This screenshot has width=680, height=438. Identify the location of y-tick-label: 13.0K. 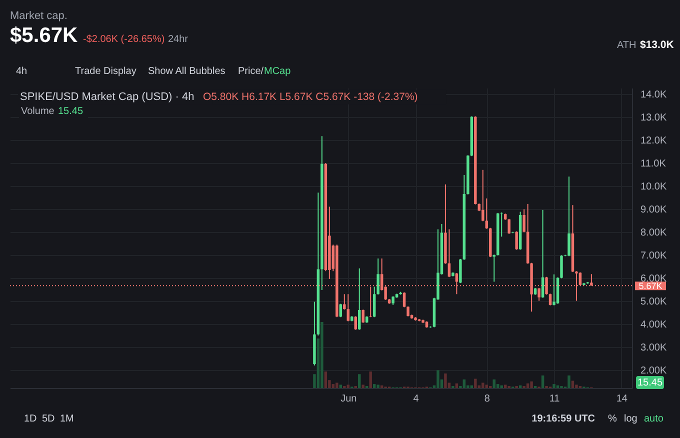
(653, 118).